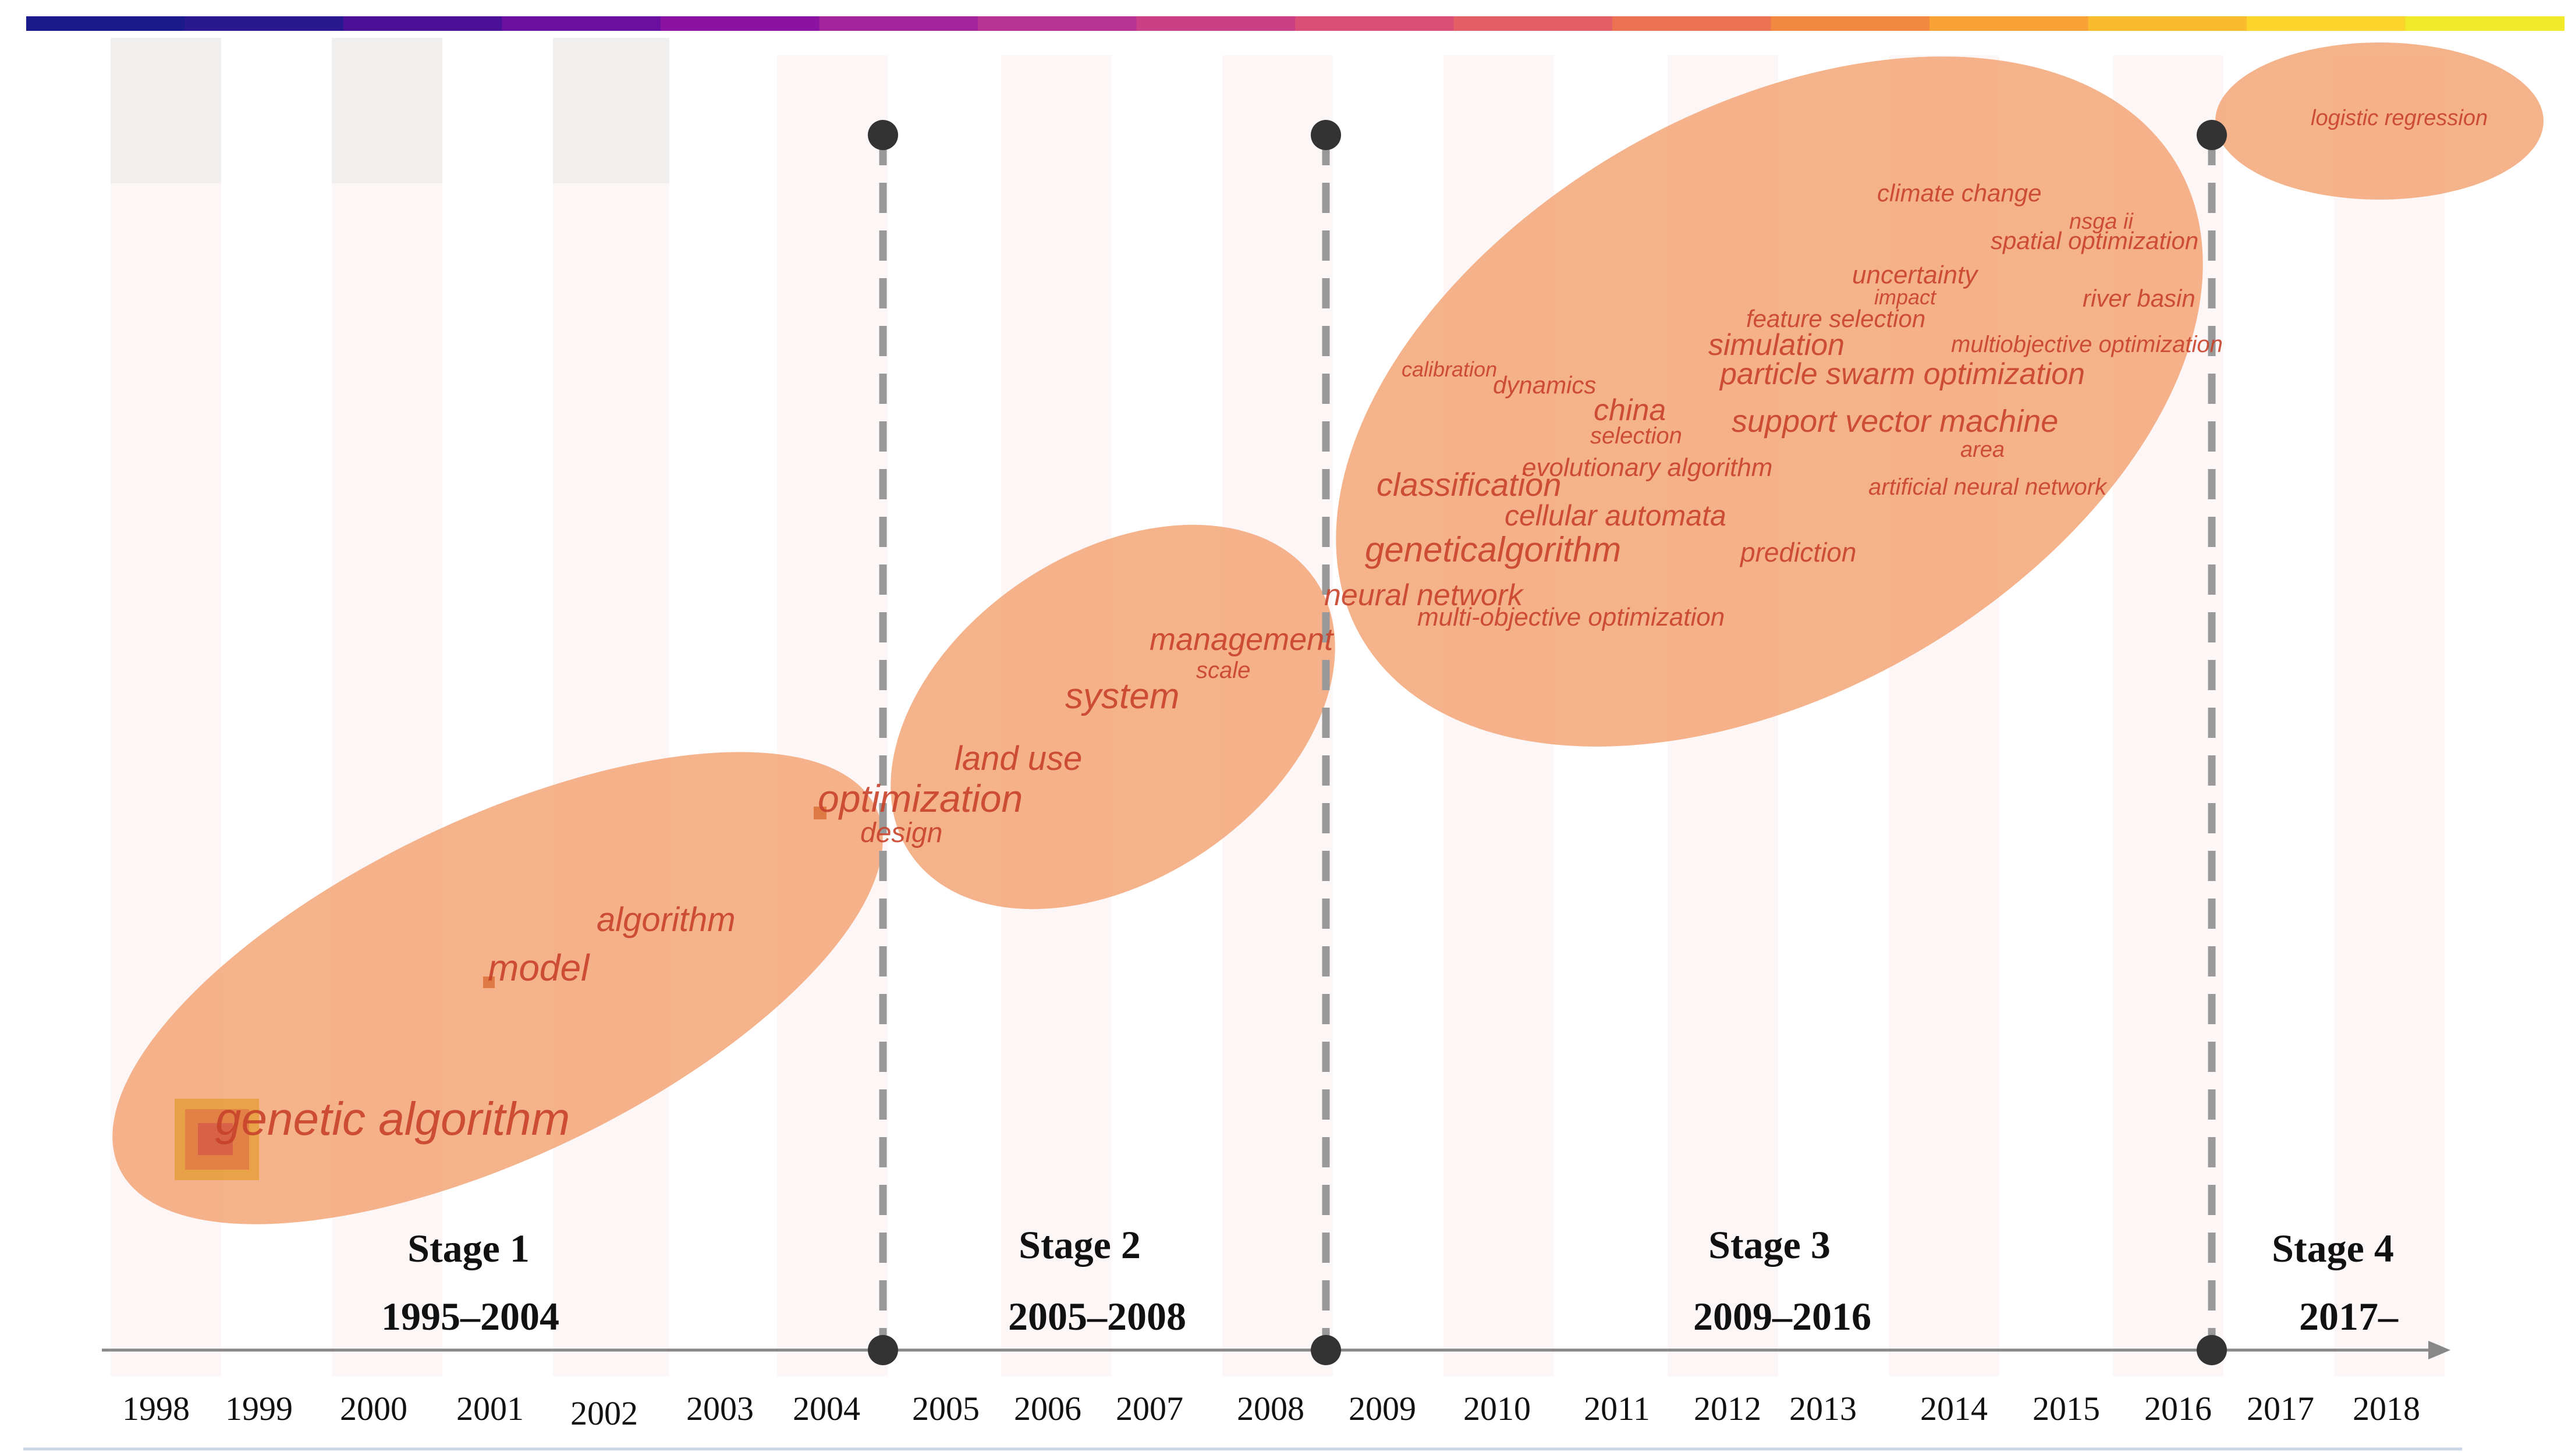  What do you see at coordinates (920, 798) in the screenshot?
I see `keyword-label: optimization` at bounding box center [920, 798].